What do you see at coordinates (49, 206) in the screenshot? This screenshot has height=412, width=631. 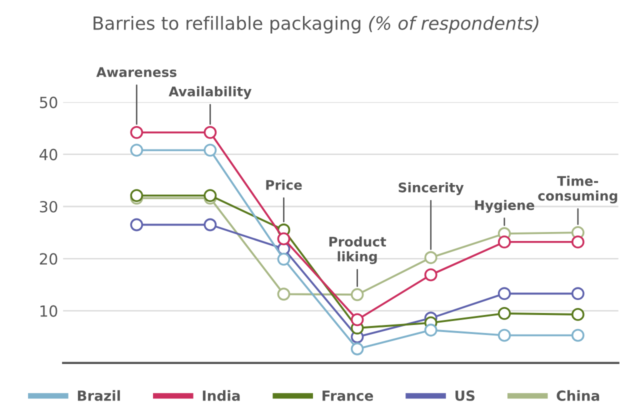 I see `y-tick-label: 30` at bounding box center [49, 206].